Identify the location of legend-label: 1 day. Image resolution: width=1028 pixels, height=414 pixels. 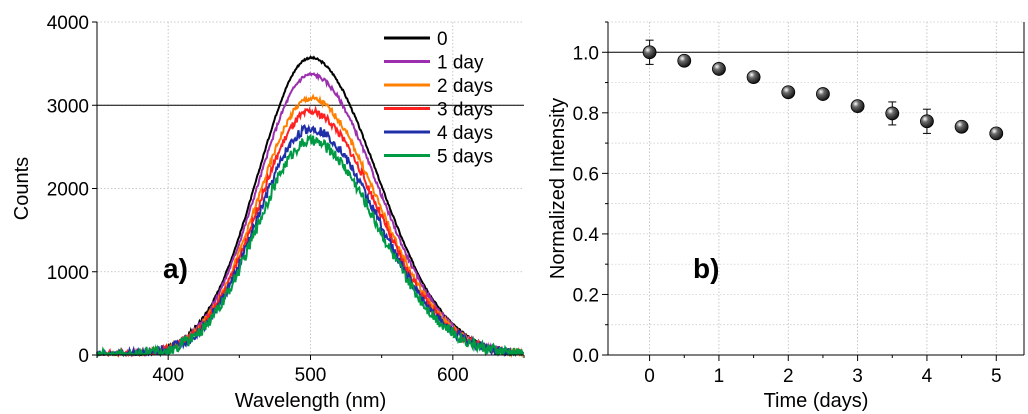
(460, 63).